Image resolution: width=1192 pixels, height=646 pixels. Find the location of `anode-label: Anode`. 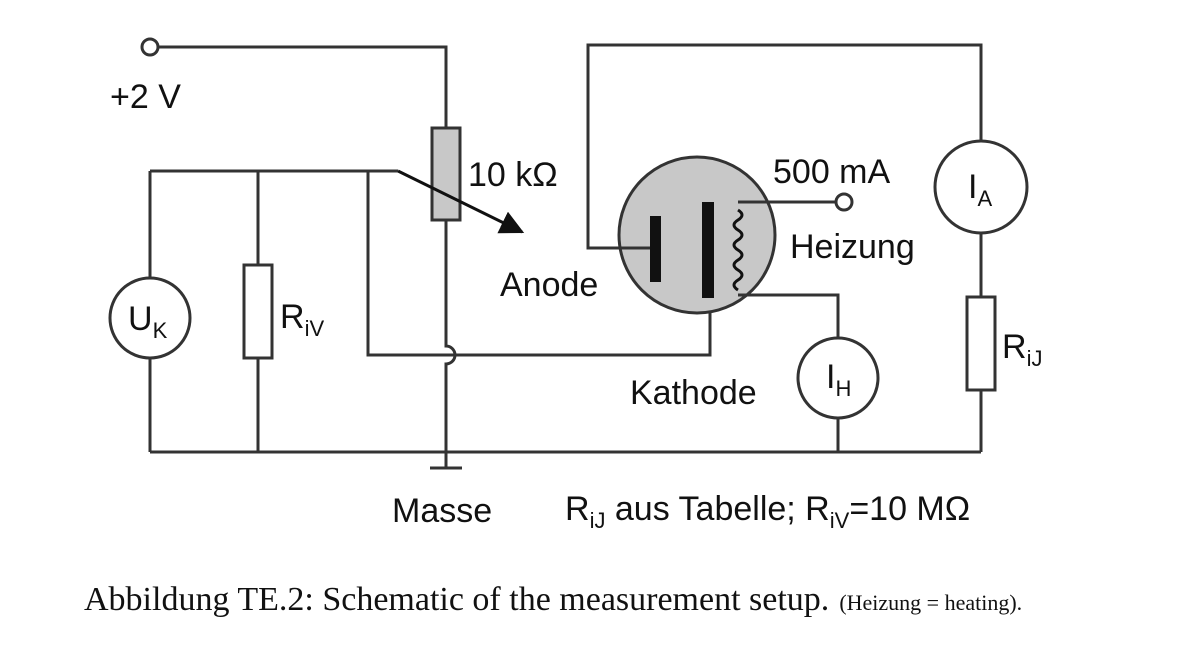

anode-label: Anode is located at coordinates (549, 285).